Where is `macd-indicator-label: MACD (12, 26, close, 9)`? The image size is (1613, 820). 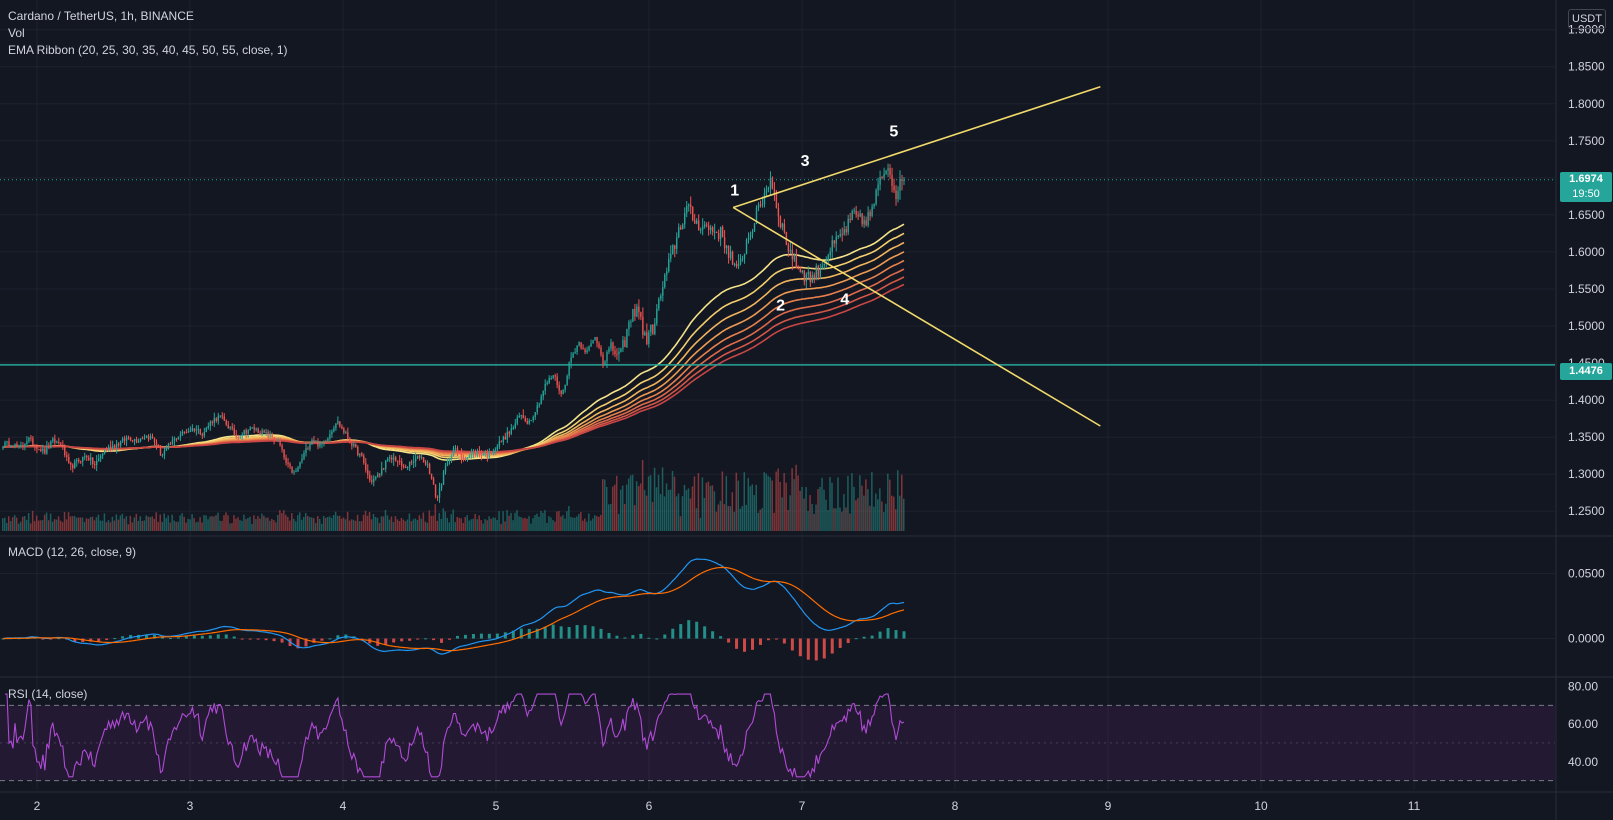 macd-indicator-label: MACD (12, 26, close, 9) is located at coordinates (72, 552).